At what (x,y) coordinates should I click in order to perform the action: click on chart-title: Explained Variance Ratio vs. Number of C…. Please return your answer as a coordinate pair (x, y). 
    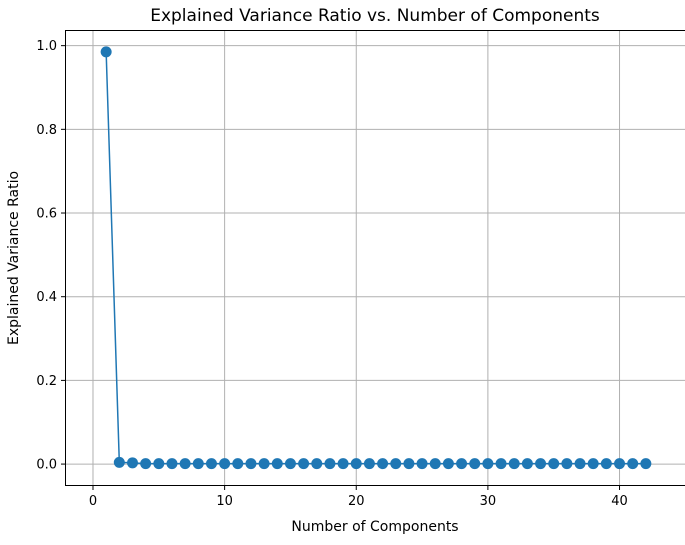
    Looking at the image, I should click on (375, 16).